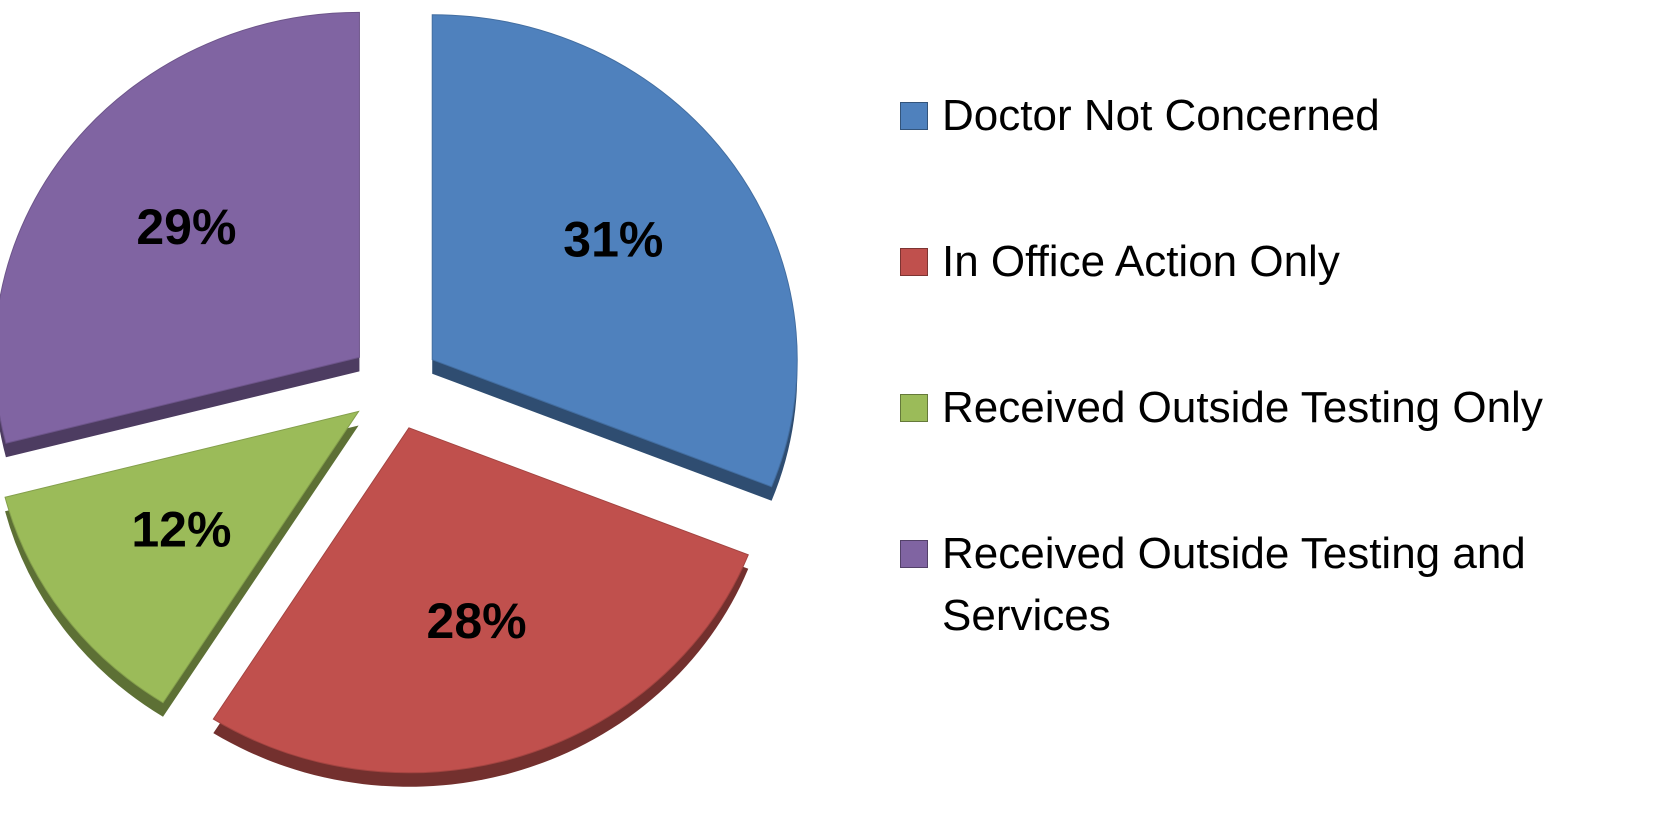  What do you see at coordinates (1242, 407) in the screenshot?
I see `legend-label: Received Outside Testing Only` at bounding box center [1242, 407].